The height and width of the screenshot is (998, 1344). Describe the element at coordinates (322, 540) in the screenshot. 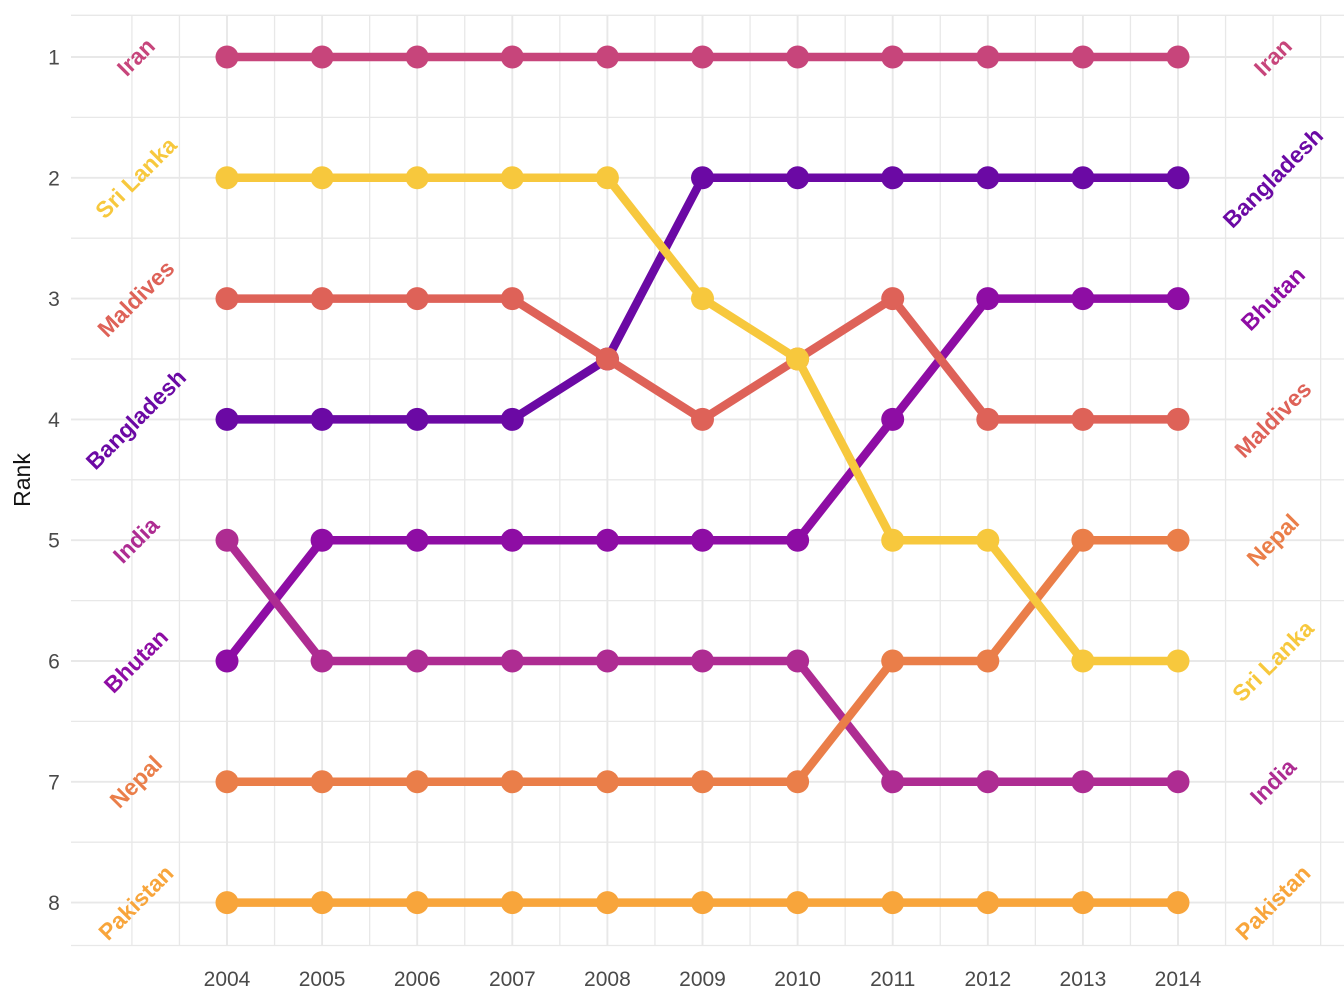

I see `data-point-bhutan-2005` at that location.